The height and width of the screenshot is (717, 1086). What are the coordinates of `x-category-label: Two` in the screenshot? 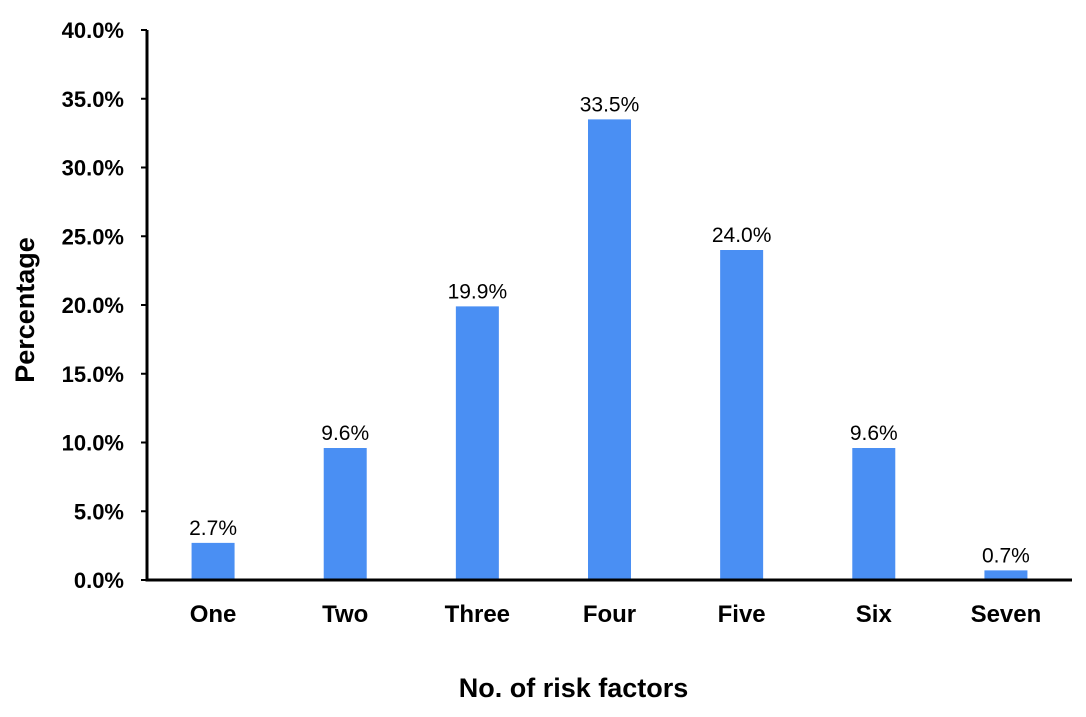 It's located at (345, 614).